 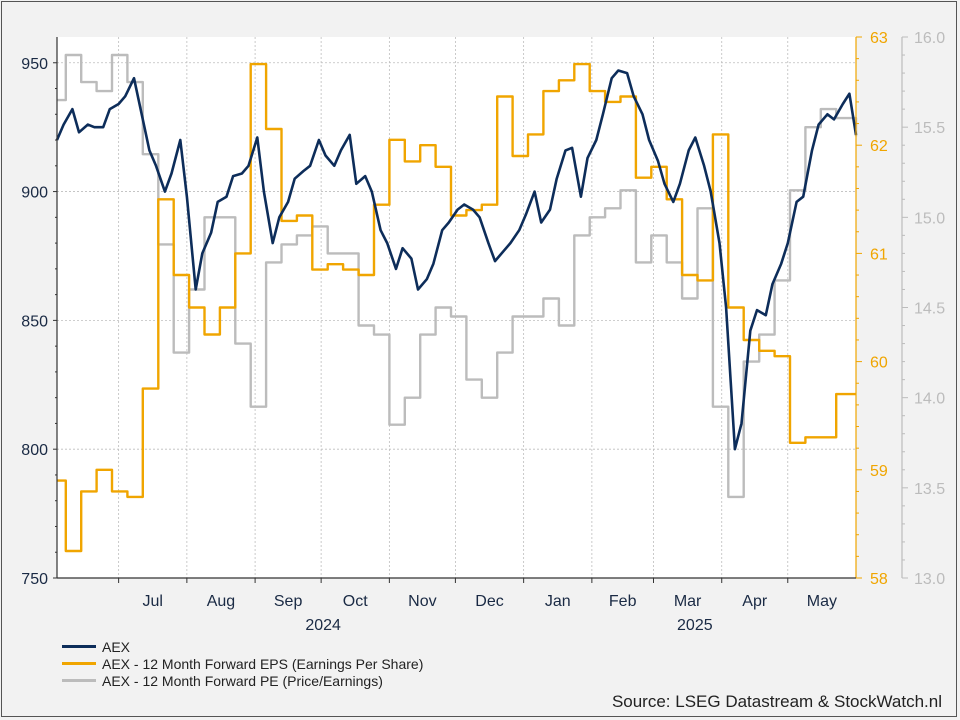 What do you see at coordinates (929, 218) in the screenshot?
I see `pe-tick-label: 15.0` at bounding box center [929, 218].